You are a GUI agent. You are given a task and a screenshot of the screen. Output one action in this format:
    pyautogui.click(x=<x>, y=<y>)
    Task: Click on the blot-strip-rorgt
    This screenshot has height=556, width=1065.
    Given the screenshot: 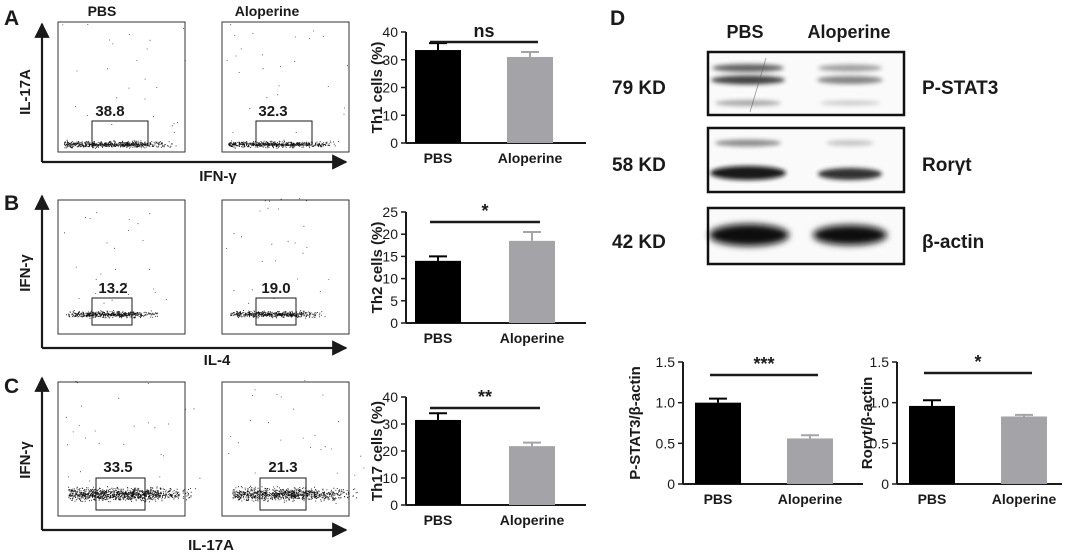 What is the action you would take?
    pyautogui.click(x=806, y=160)
    